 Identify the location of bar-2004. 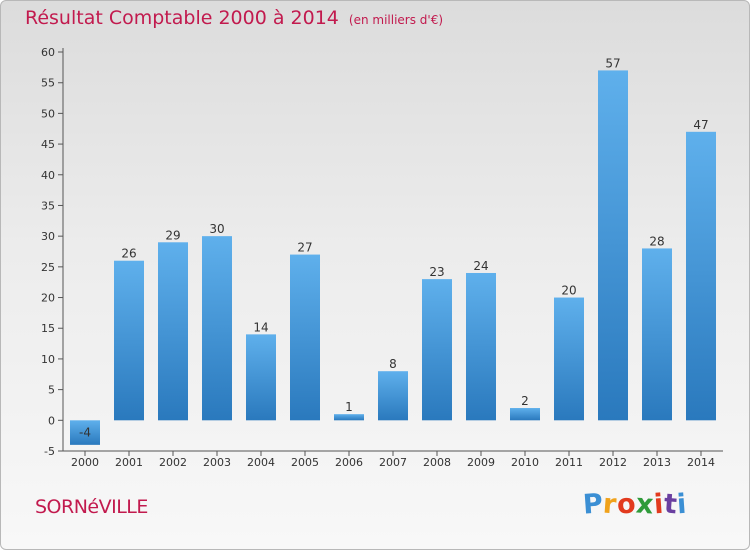
(261, 377).